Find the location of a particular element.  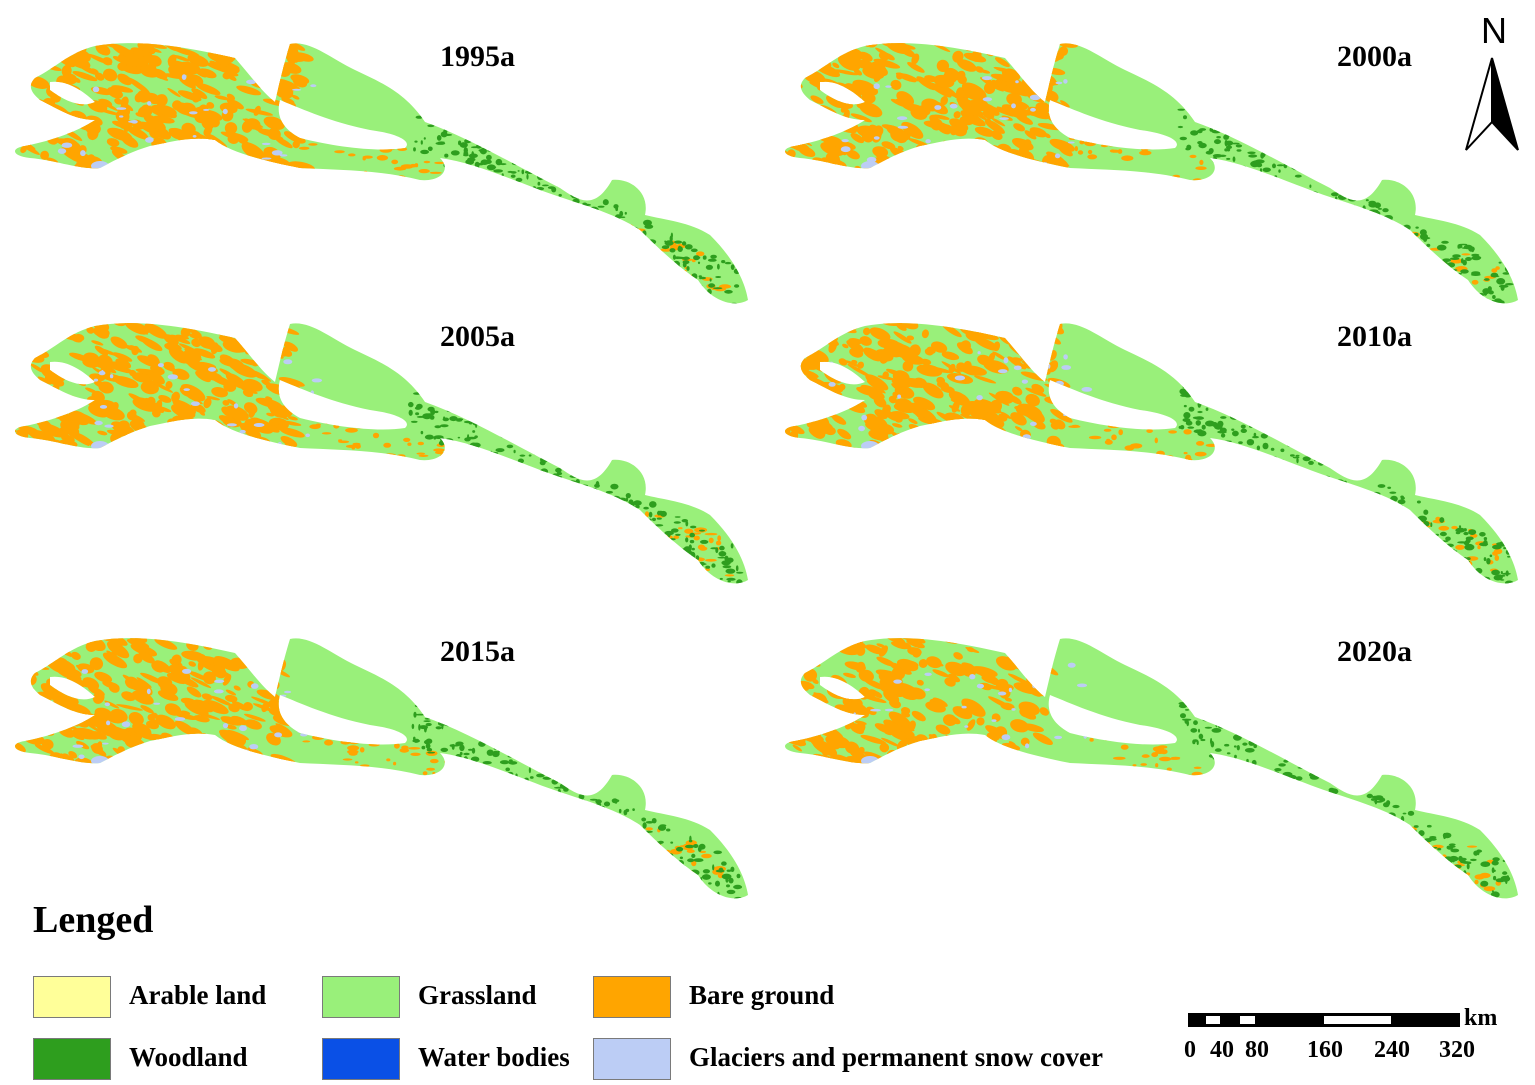

north-label: N is located at coordinates (1494, 30).